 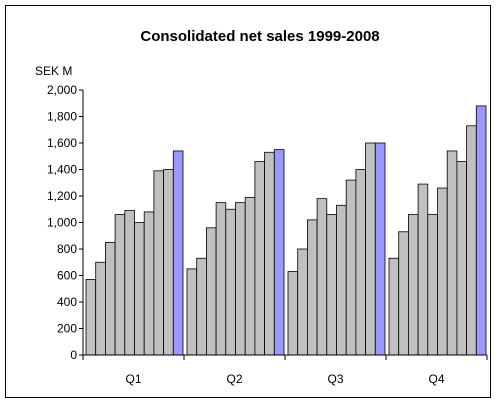 I want to click on y-tick-label: 1,000, so click(x=62, y=223).